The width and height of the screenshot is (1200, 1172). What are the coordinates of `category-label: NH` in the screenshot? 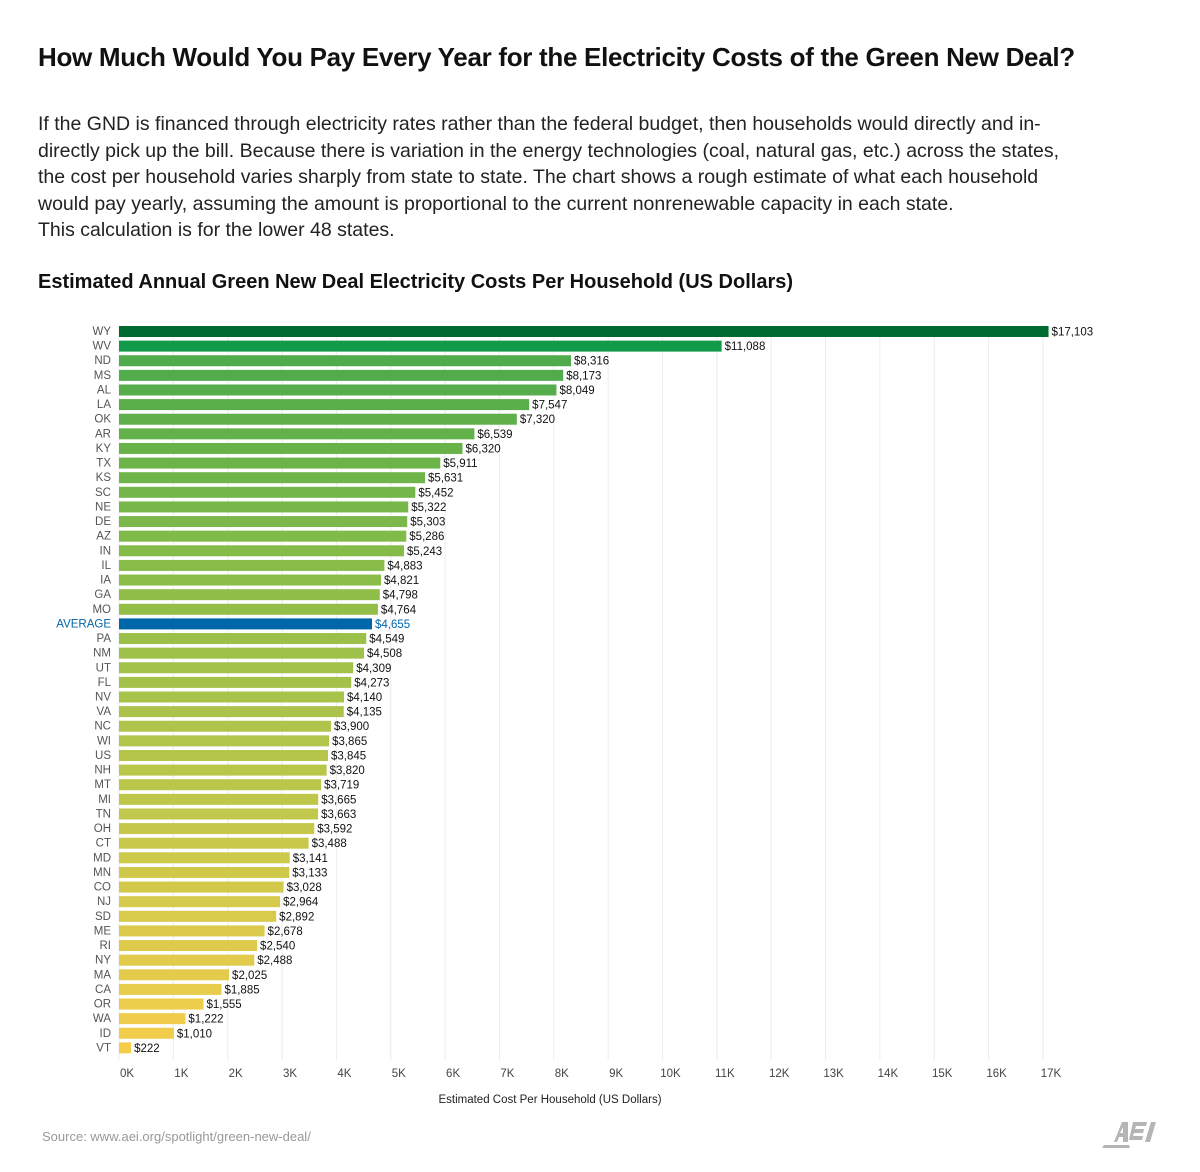 It's located at (102, 771).